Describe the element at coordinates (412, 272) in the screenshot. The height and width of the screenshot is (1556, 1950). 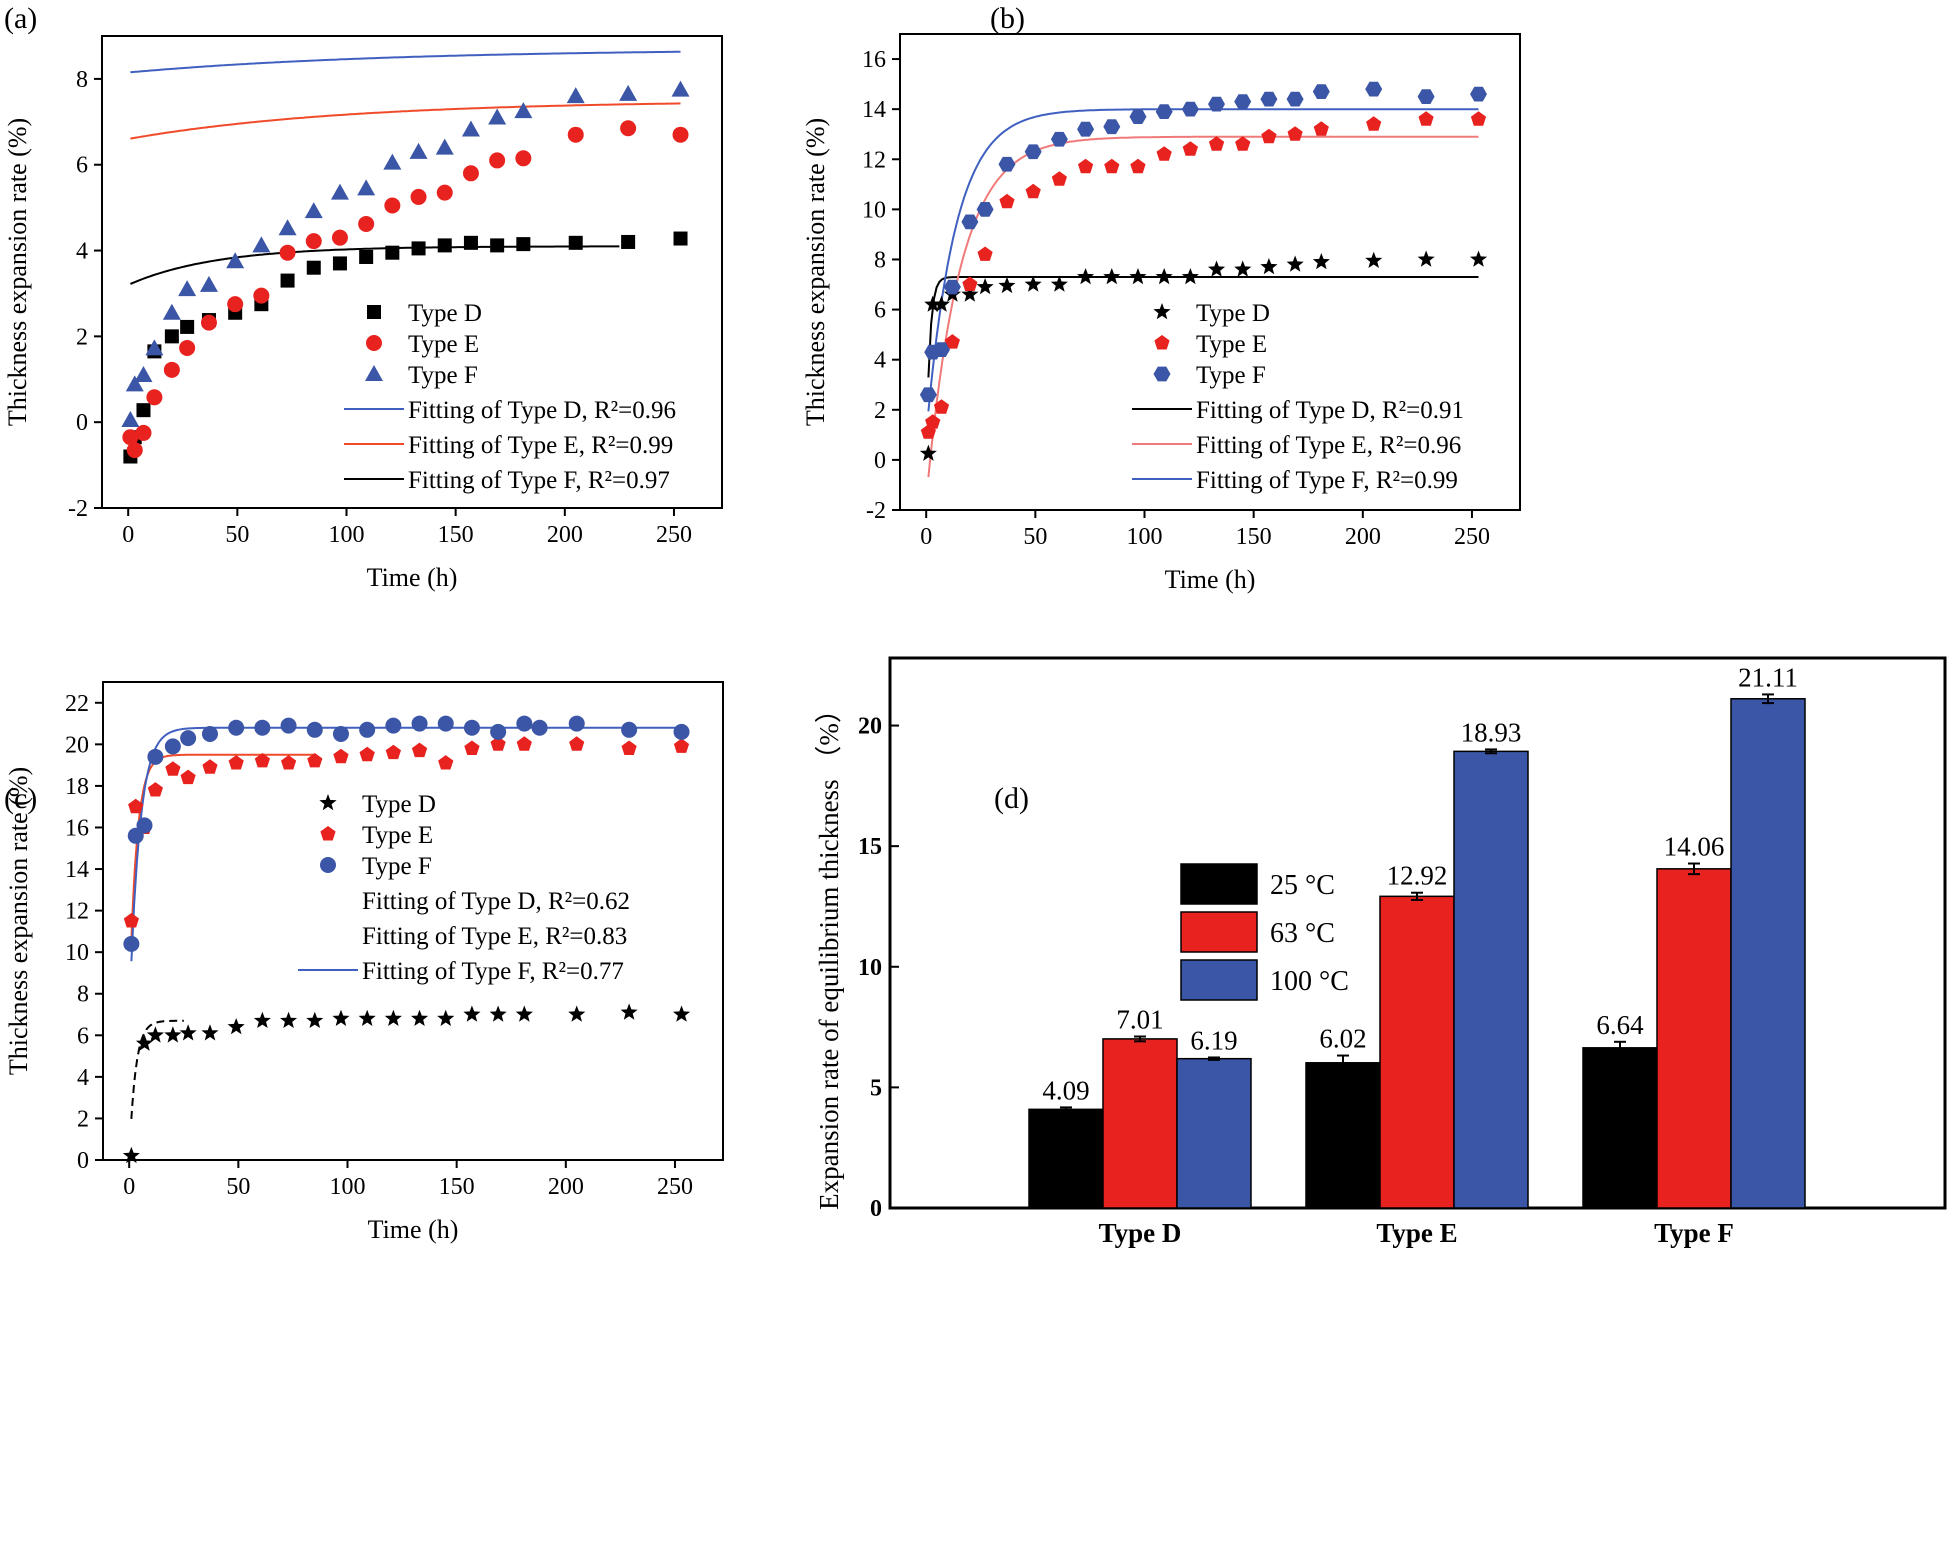
I see `plot-frame` at that location.